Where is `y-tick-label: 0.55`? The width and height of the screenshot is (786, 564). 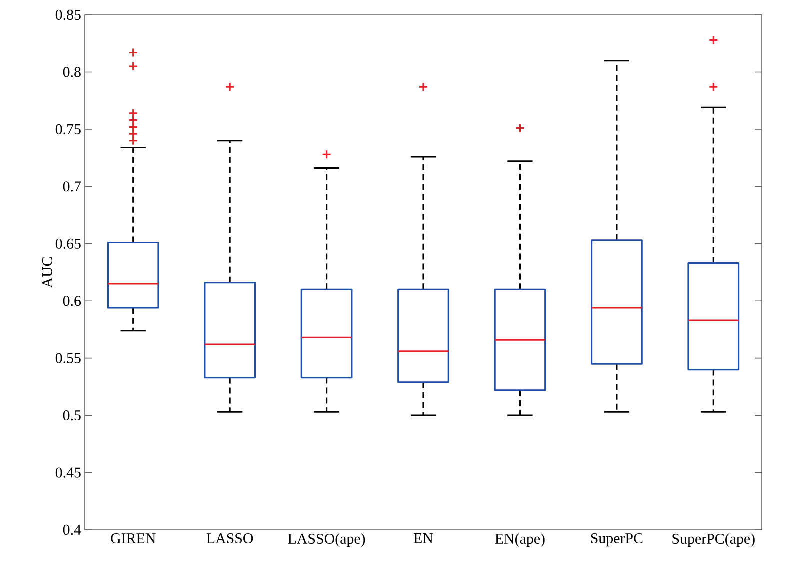
y-tick-label: 0.55 is located at coordinates (68, 358).